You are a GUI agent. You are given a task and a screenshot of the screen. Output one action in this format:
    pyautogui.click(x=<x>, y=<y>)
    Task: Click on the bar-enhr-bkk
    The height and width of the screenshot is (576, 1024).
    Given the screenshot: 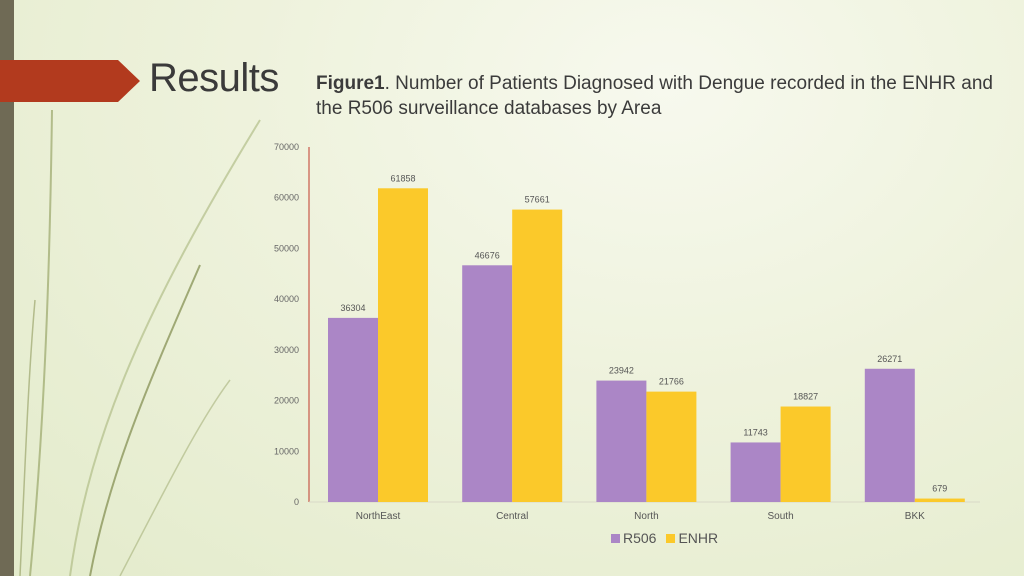 What is the action you would take?
    pyautogui.click(x=939, y=500)
    